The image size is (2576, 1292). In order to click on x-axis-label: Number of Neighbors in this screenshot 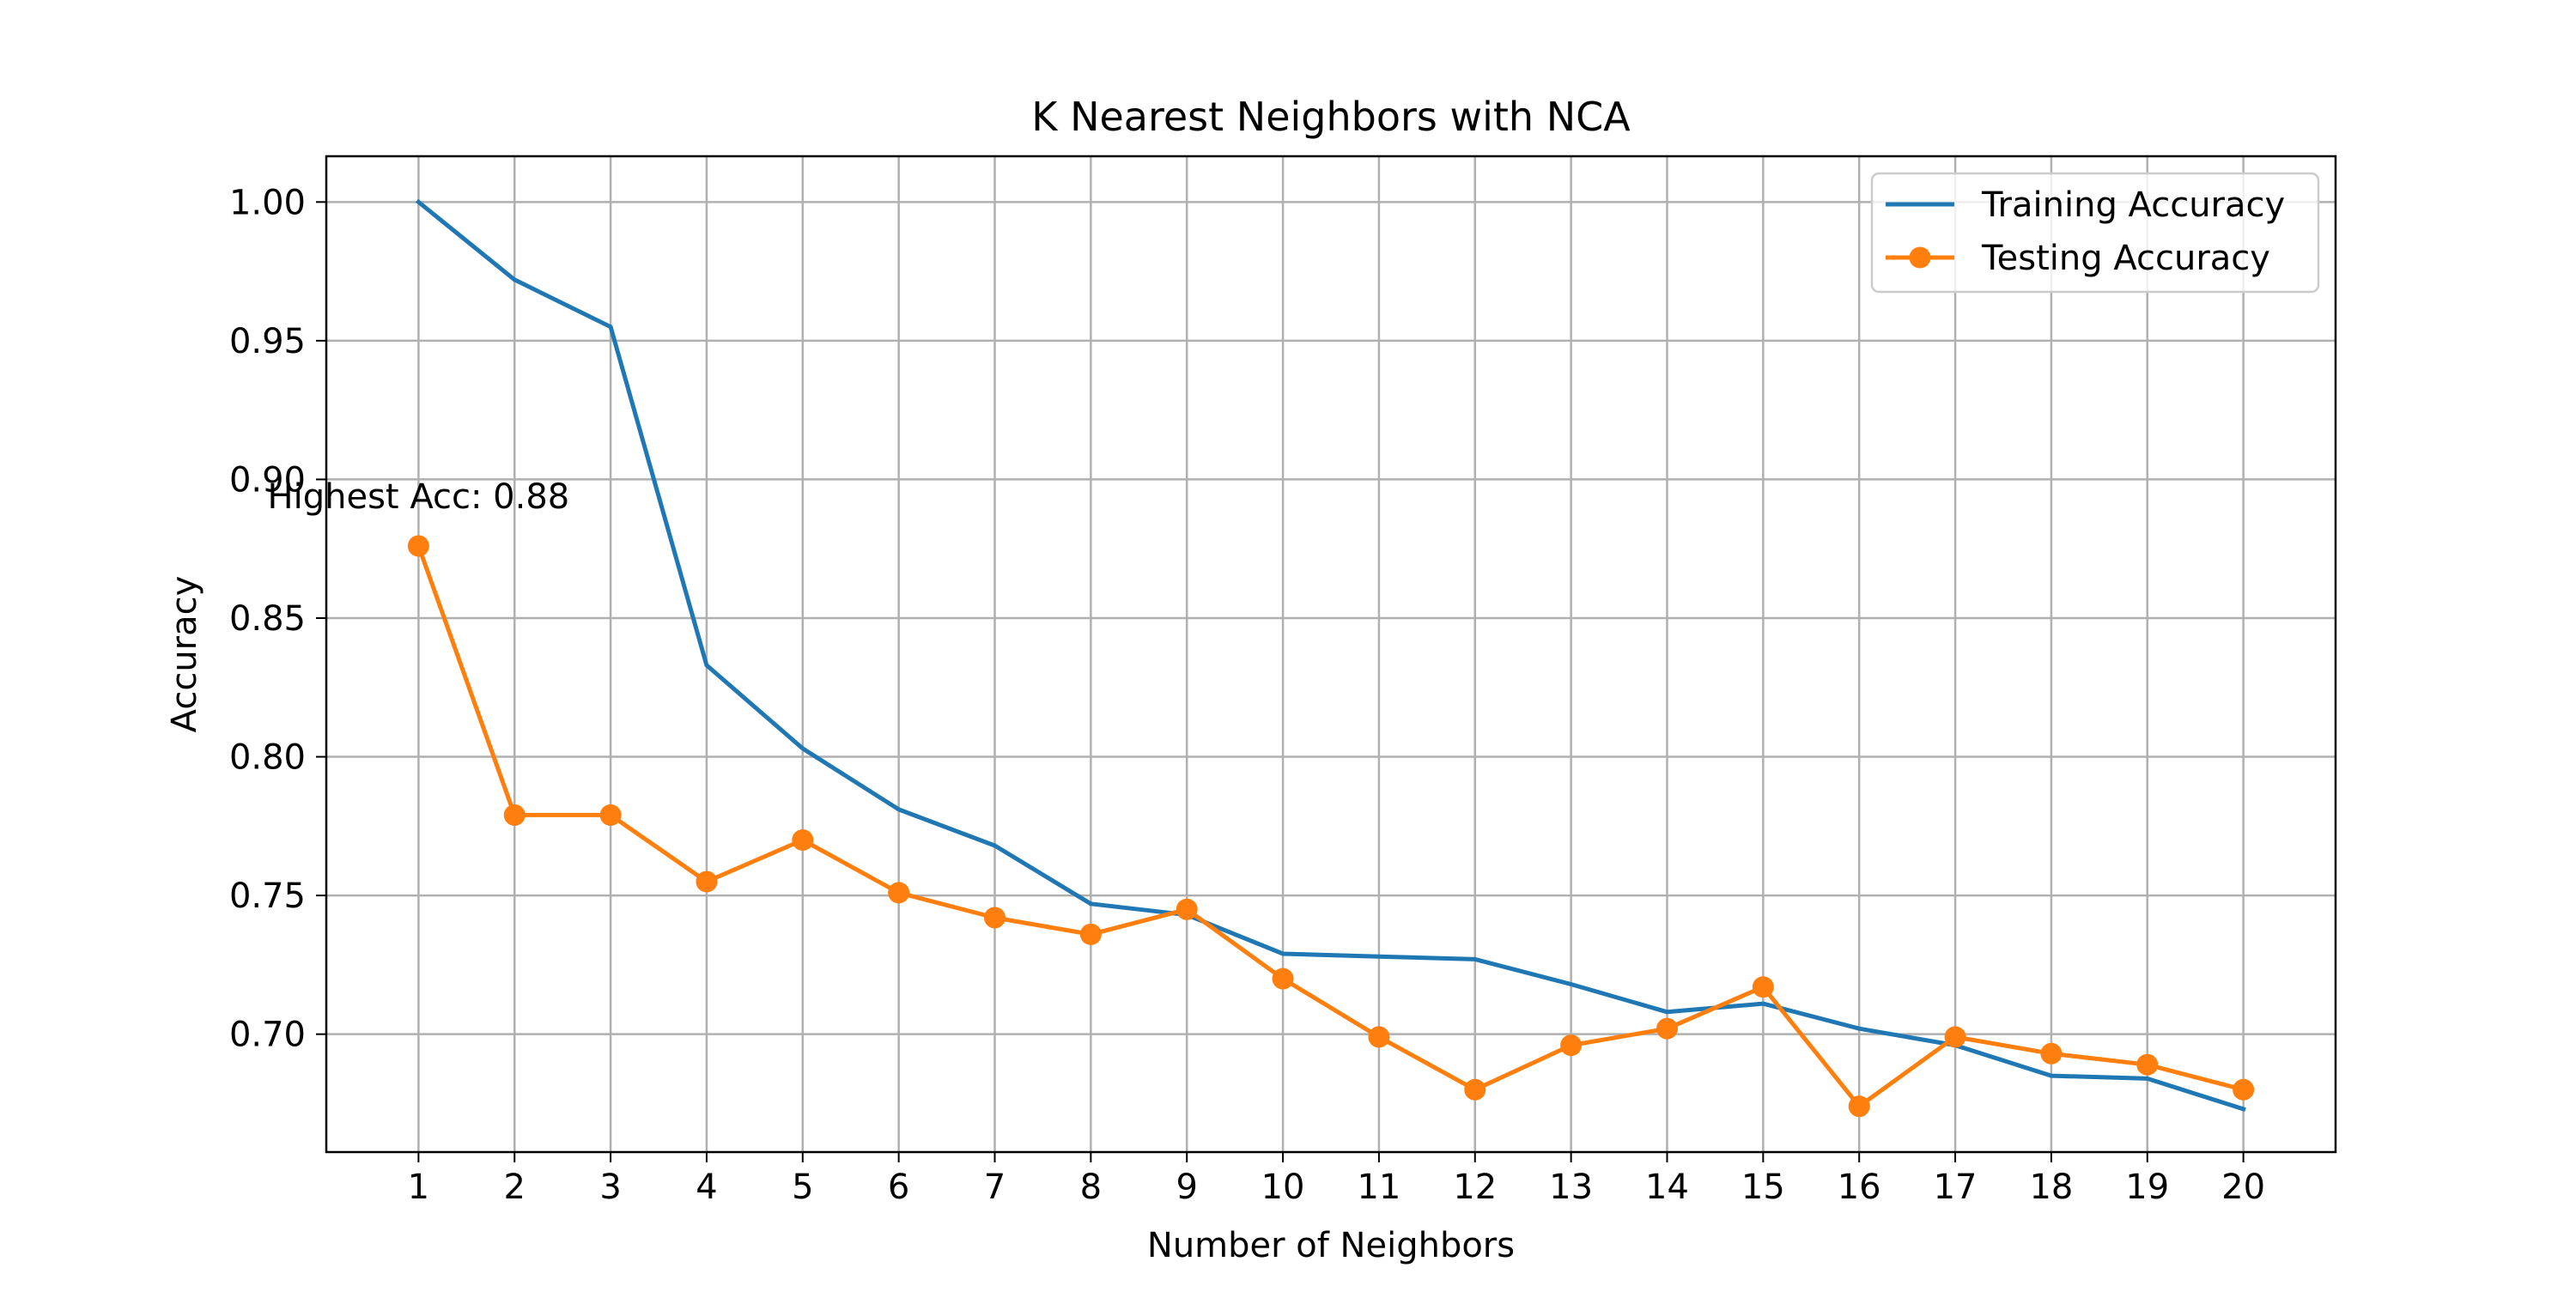, I will do `click(1331, 1245)`.